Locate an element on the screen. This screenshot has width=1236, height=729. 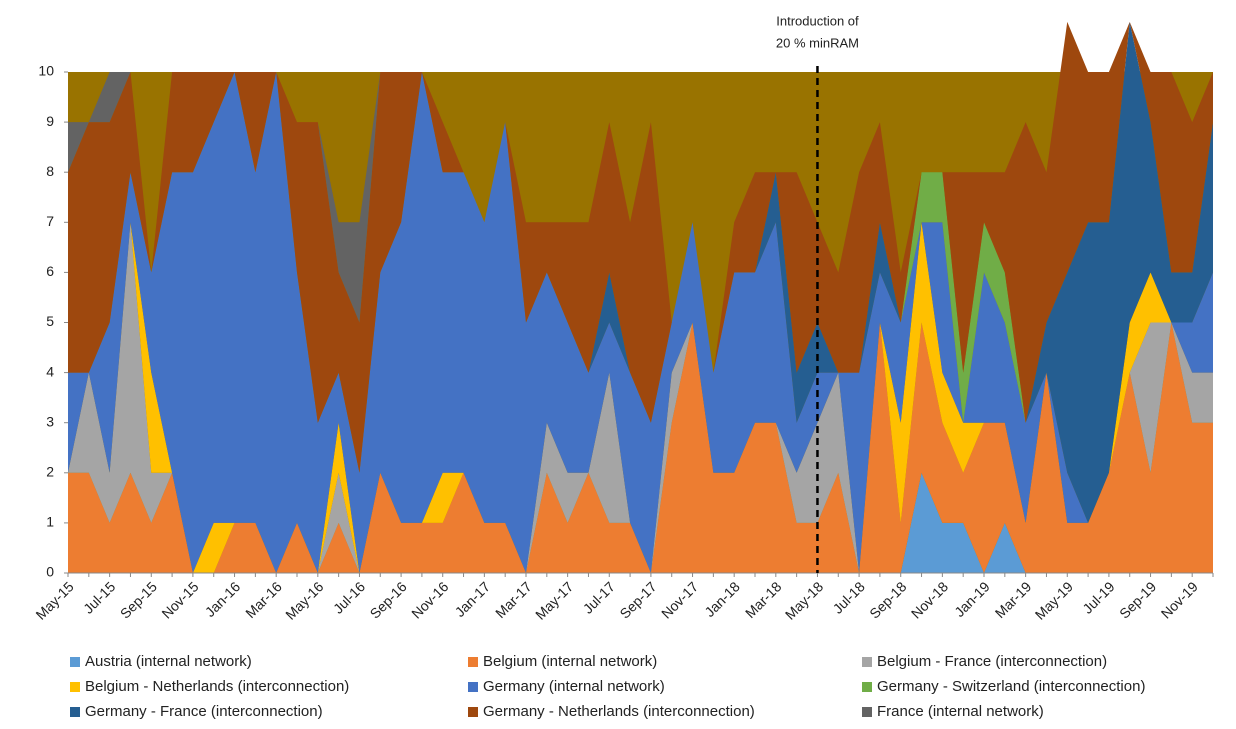
x-tick-label: Mar-18 is located at coordinates (763, 599).